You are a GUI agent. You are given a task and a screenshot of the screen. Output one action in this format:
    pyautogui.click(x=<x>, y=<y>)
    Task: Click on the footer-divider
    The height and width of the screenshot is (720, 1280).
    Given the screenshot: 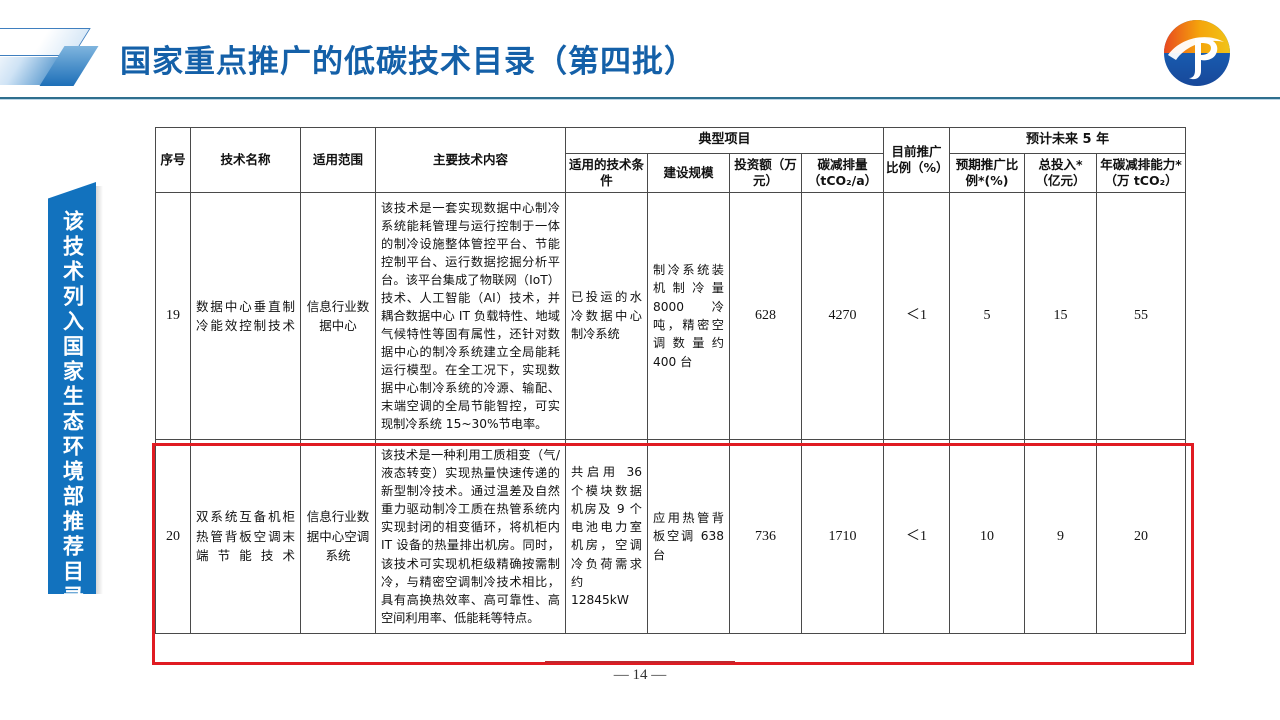 What is the action you would take?
    pyautogui.click(x=640, y=662)
    